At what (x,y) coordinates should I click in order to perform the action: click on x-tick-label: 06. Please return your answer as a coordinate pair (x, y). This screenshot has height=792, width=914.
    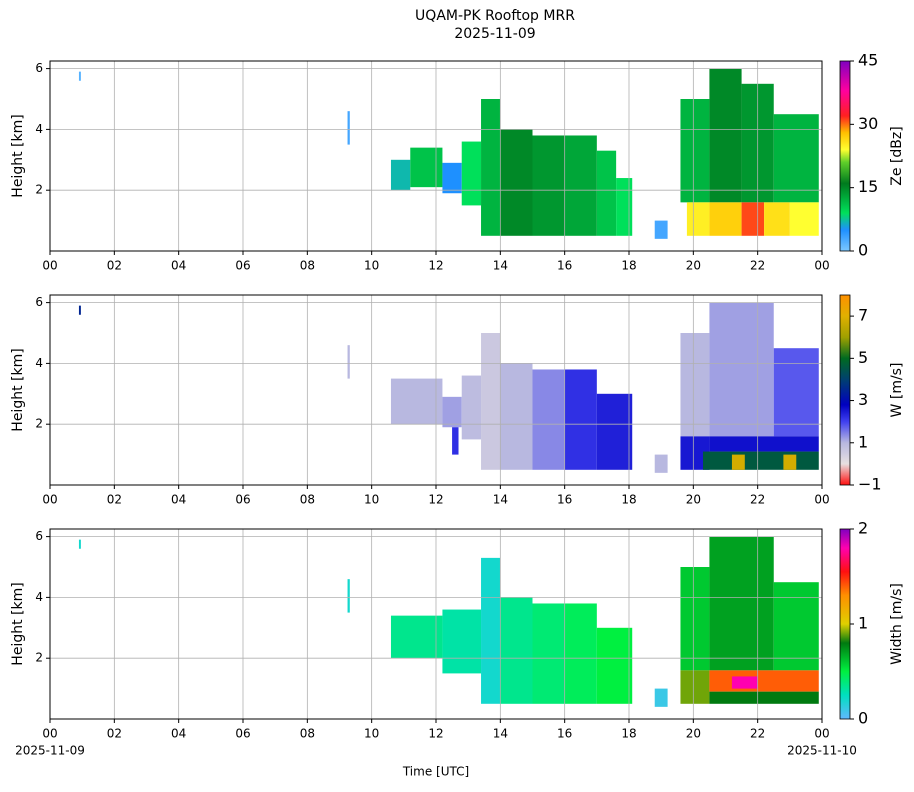
    Looking at the image, I should click on (242, 734).